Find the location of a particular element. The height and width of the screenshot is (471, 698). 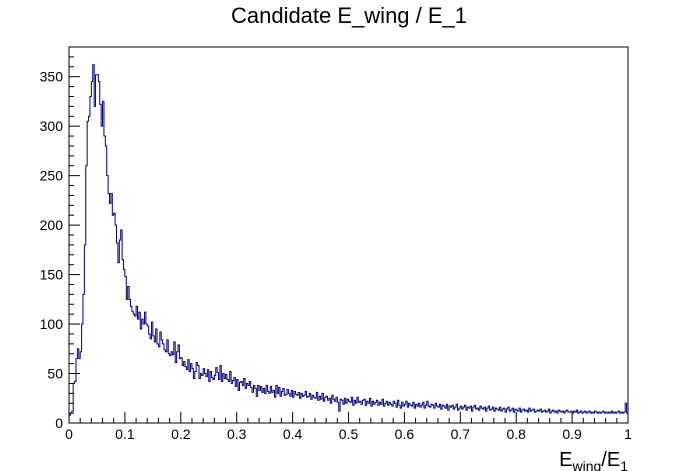

y-tick-label: 250 is located at coordinates (52, 176).